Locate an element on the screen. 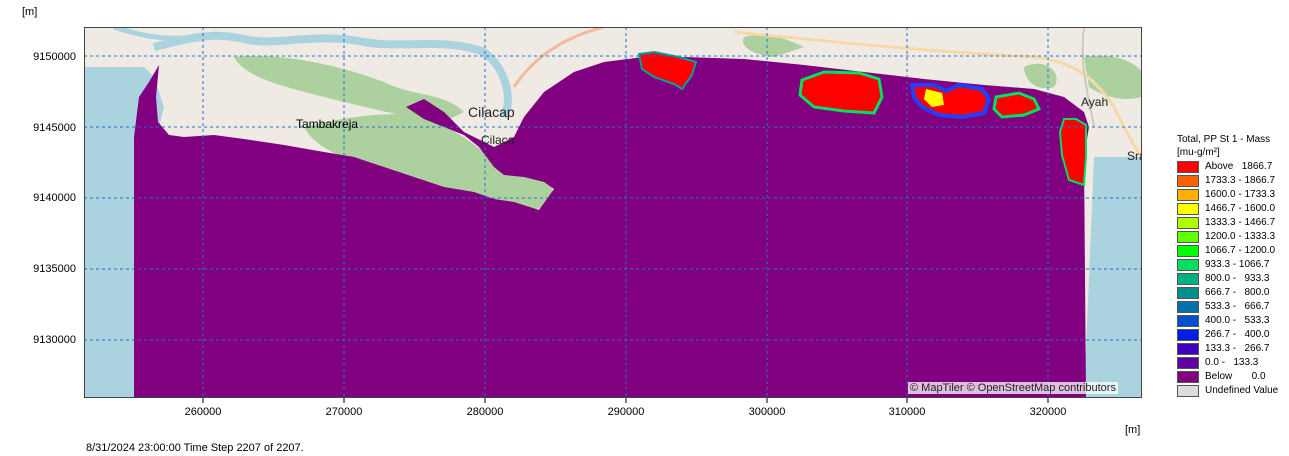  island-forest is located at coordinates (428, 162).